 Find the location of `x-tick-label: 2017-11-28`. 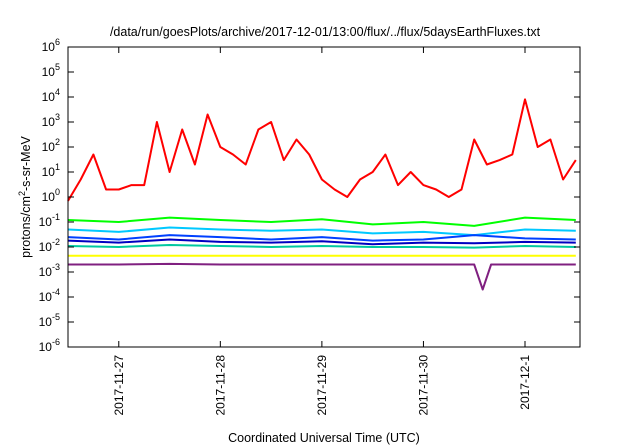

x-tick-label: 2017-11-28 is located at coordinates (220, 385).